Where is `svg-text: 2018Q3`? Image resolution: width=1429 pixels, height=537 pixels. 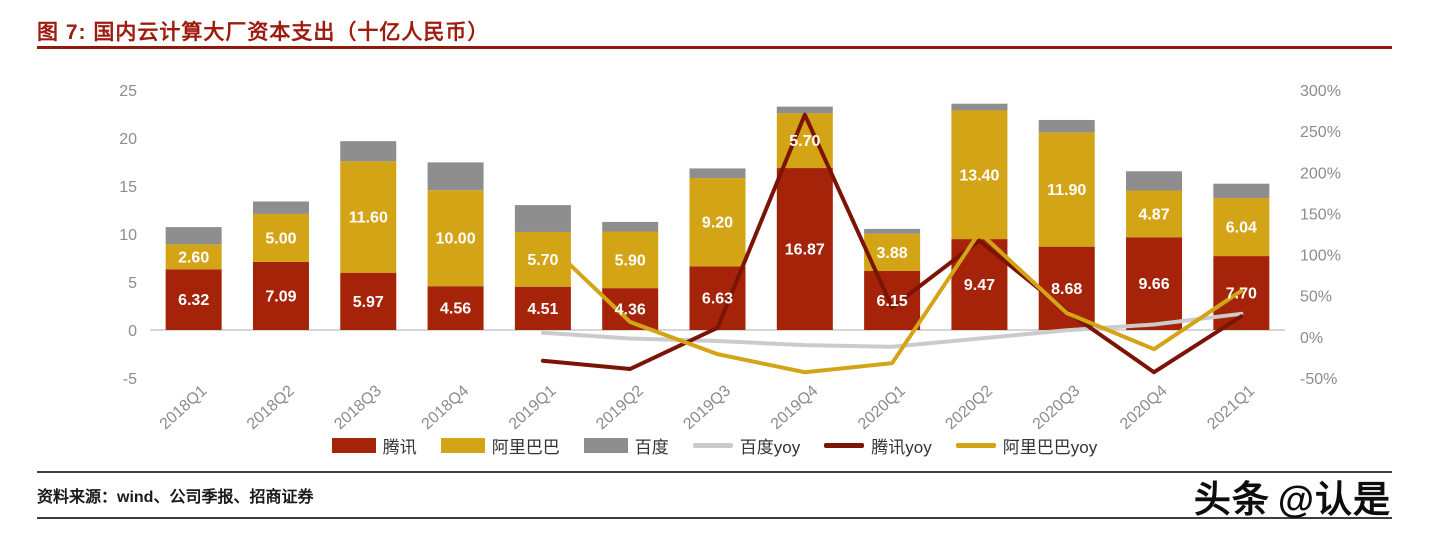 svg-text: 2018Q3 is located at coordinates (358, 407).